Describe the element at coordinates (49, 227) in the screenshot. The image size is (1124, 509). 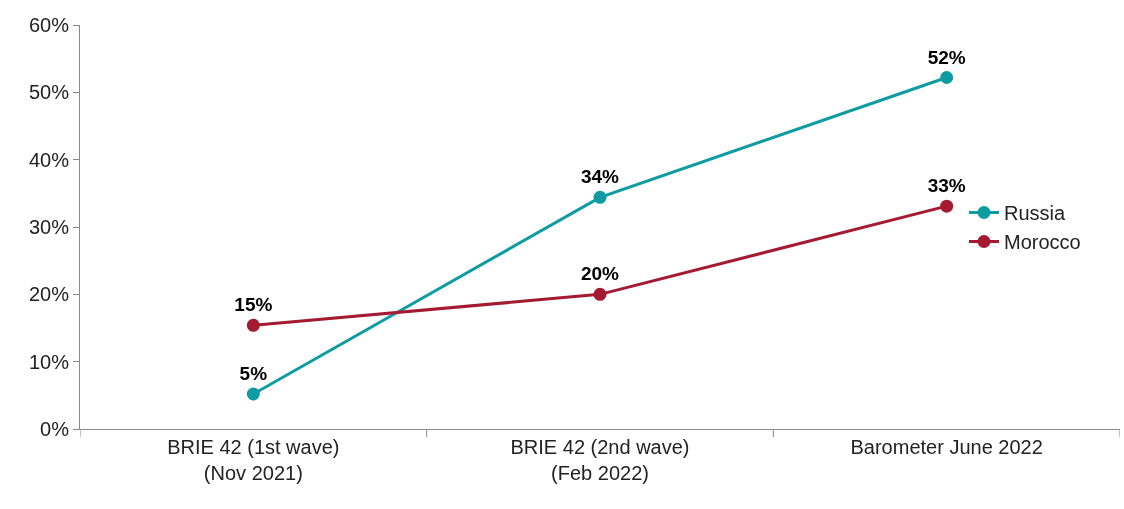
I see `y-tick-label: 30%` at that location.